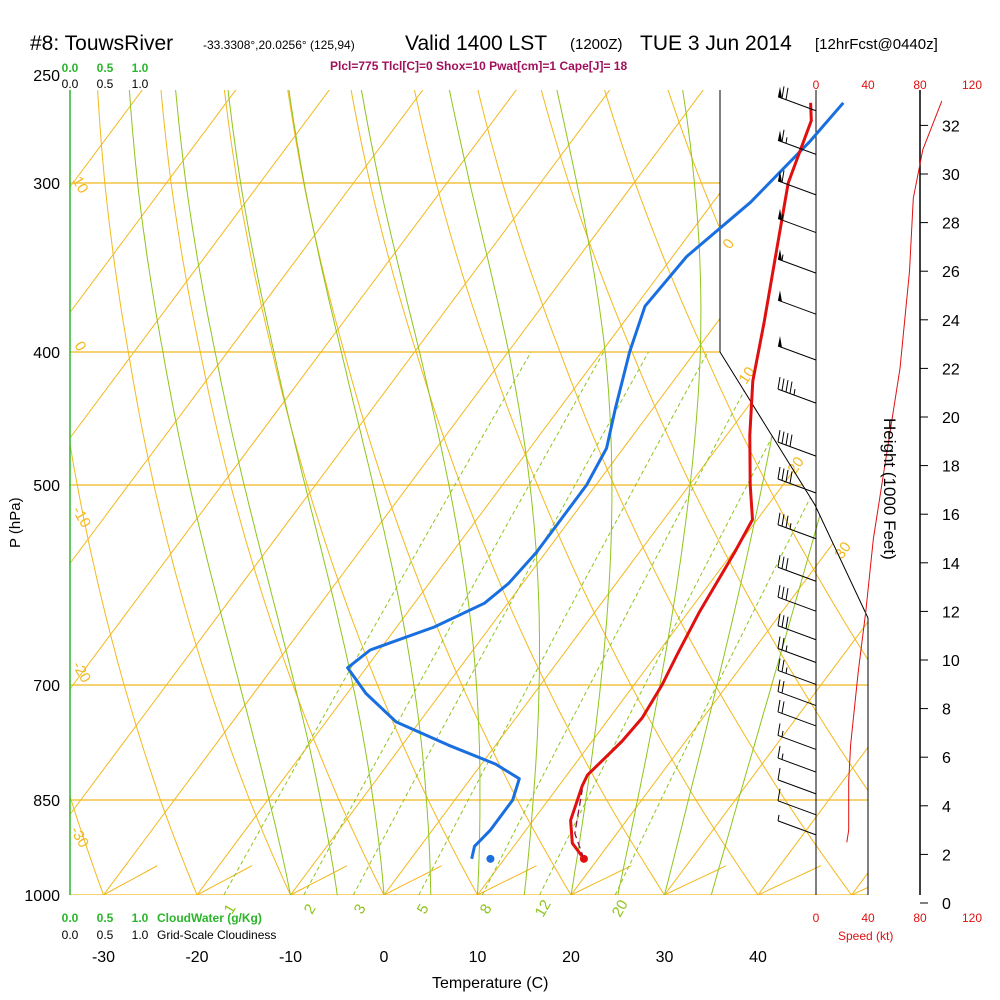 This screenshot has width=1000, height=1000. What do you see at coordinates (946, 710) in the screenshot?
I see `height-tick-label: 8` at bounding box center [946, 710].